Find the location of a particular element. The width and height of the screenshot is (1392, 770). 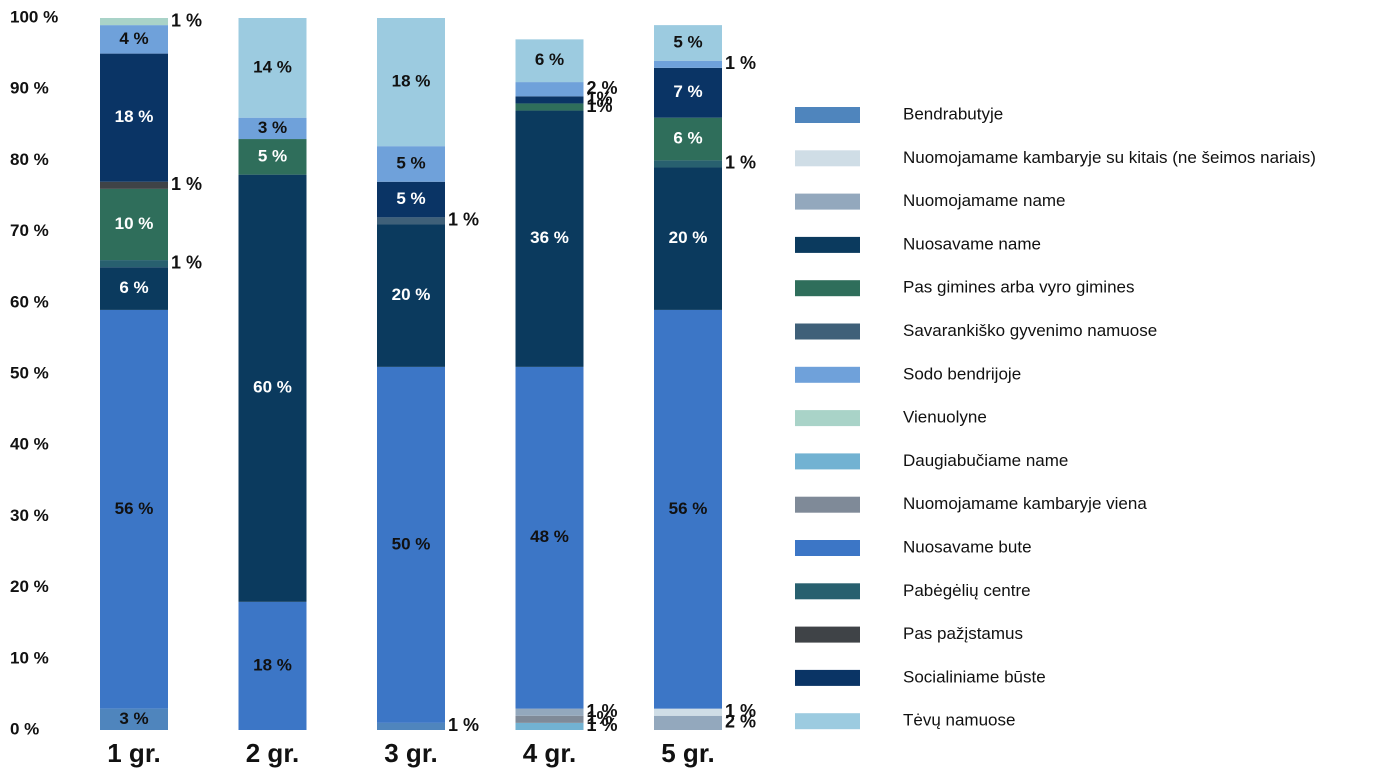

y-tick-label: 0 % is located at coordinates (24, 728).